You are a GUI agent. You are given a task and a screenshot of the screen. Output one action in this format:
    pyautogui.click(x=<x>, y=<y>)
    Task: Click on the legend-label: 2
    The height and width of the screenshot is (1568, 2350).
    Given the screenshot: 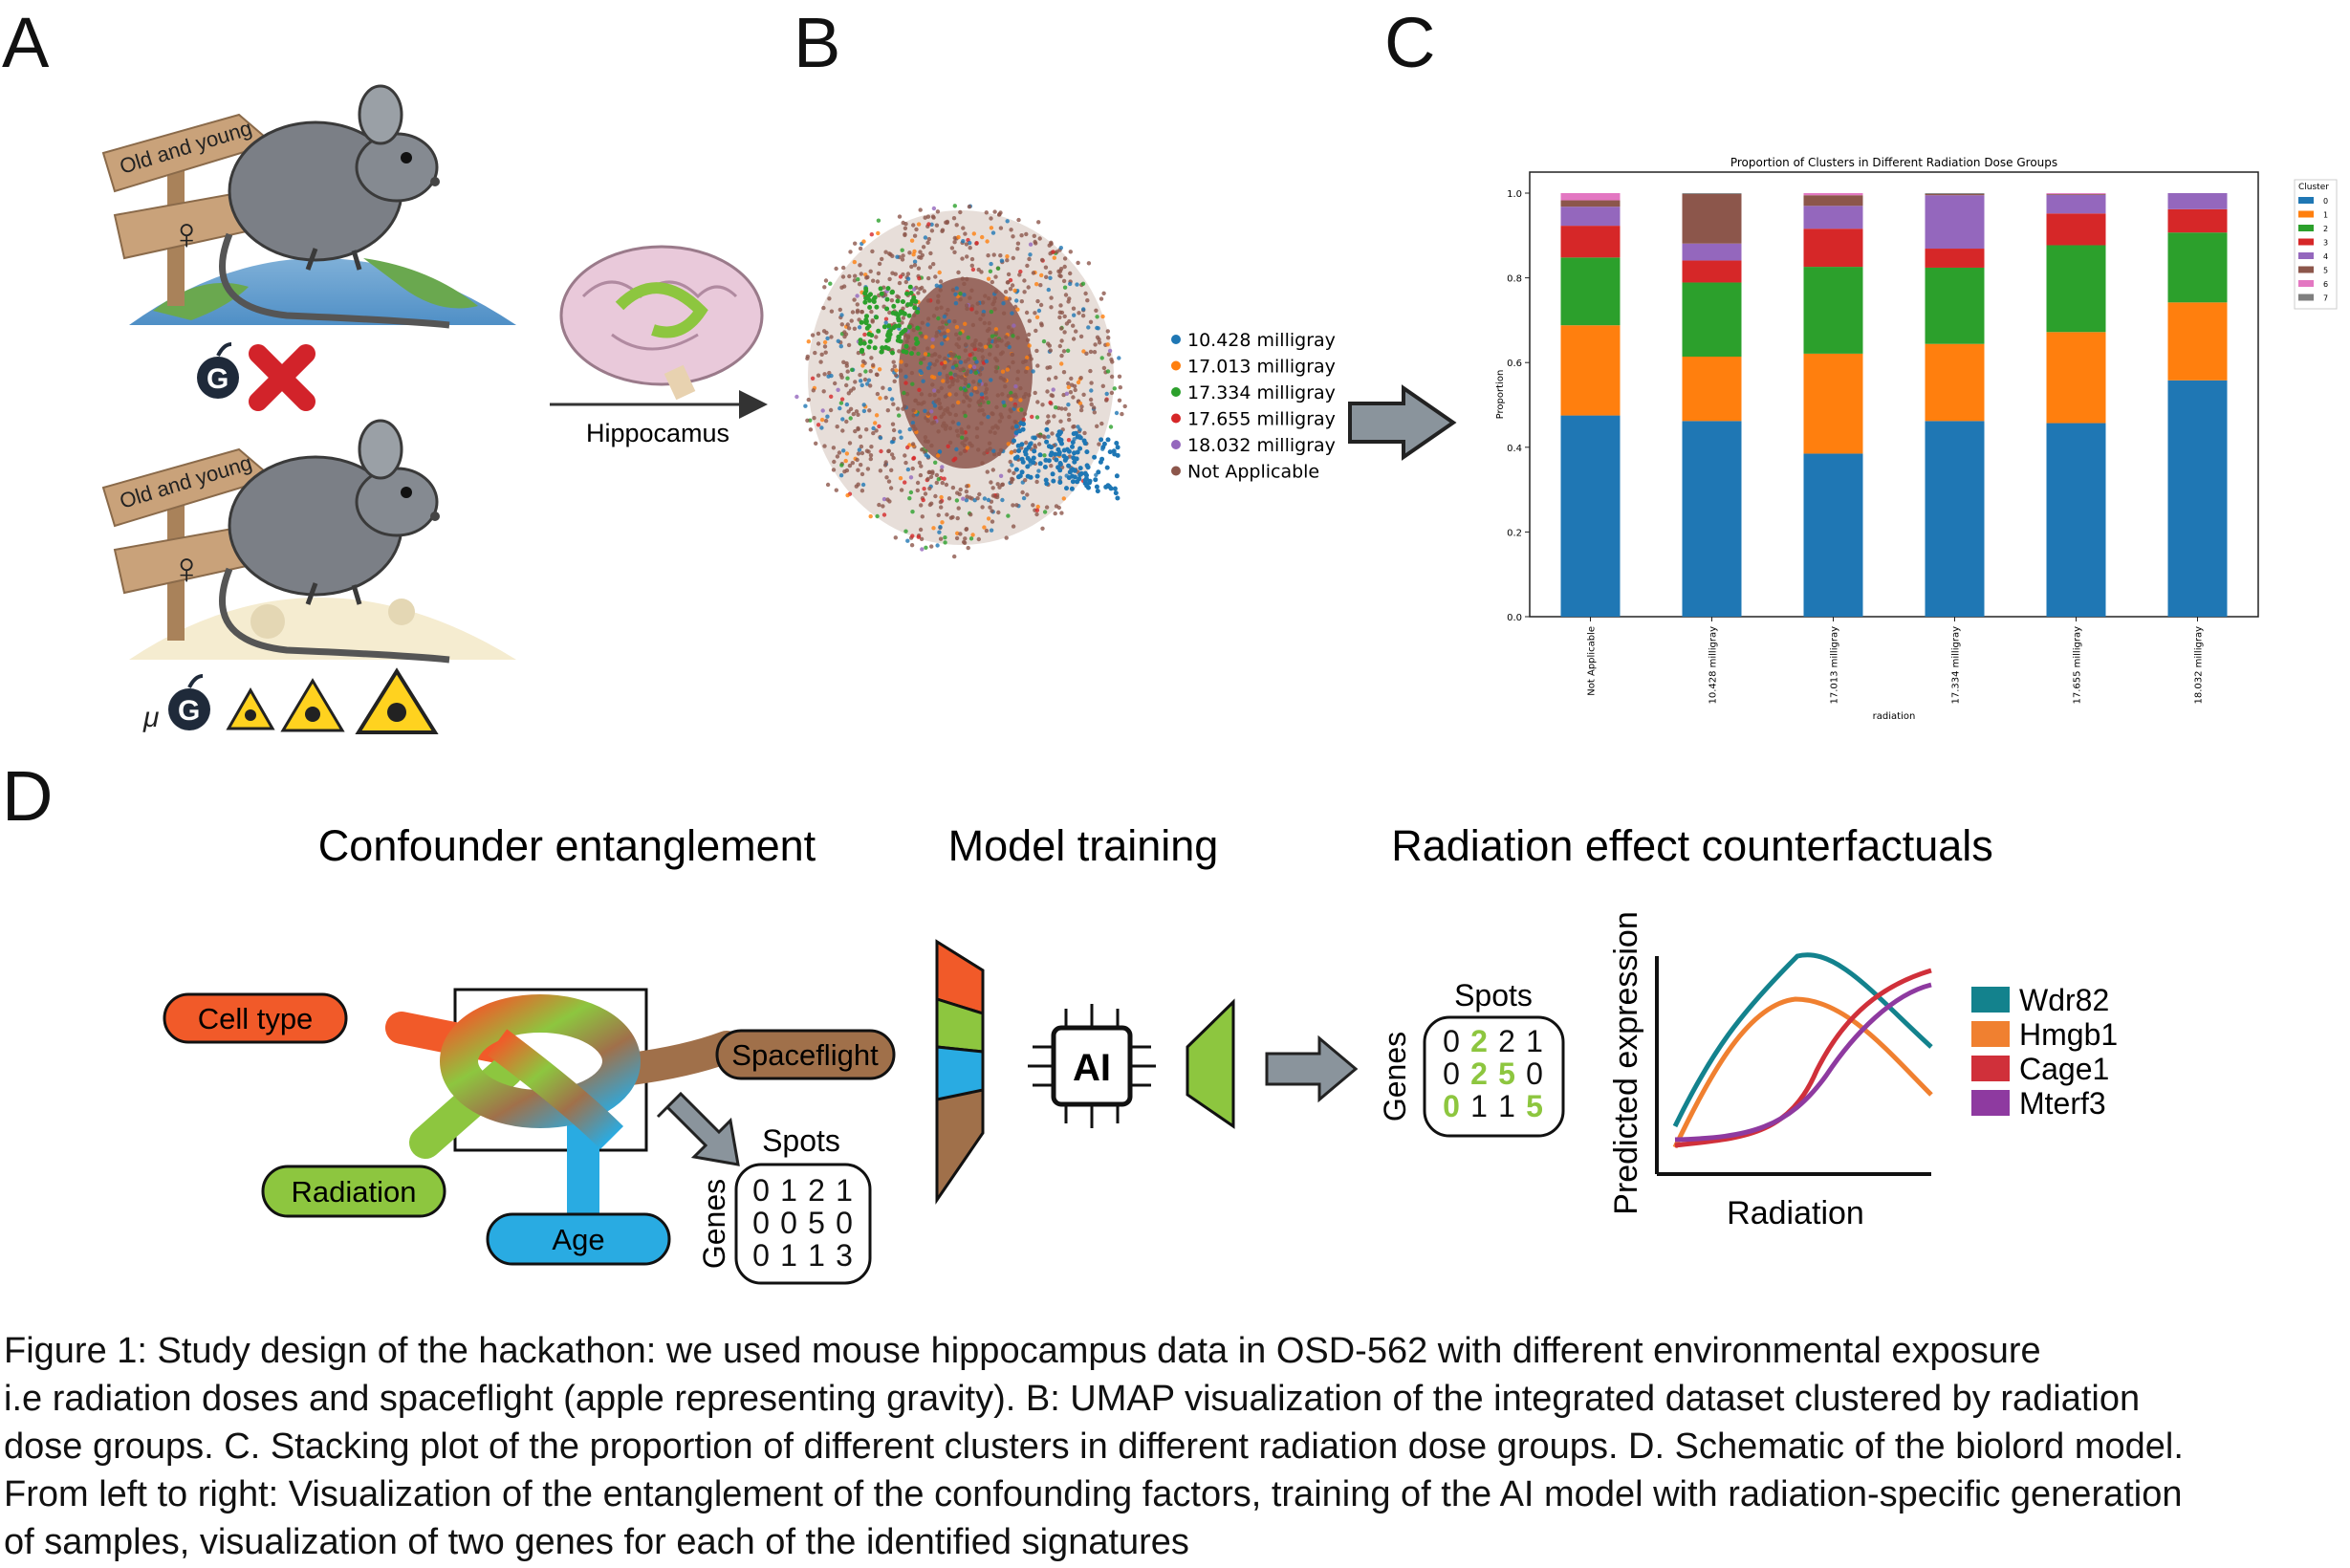 What is the action you would take?
    pyautogui.click(x=2325, y=229)
    